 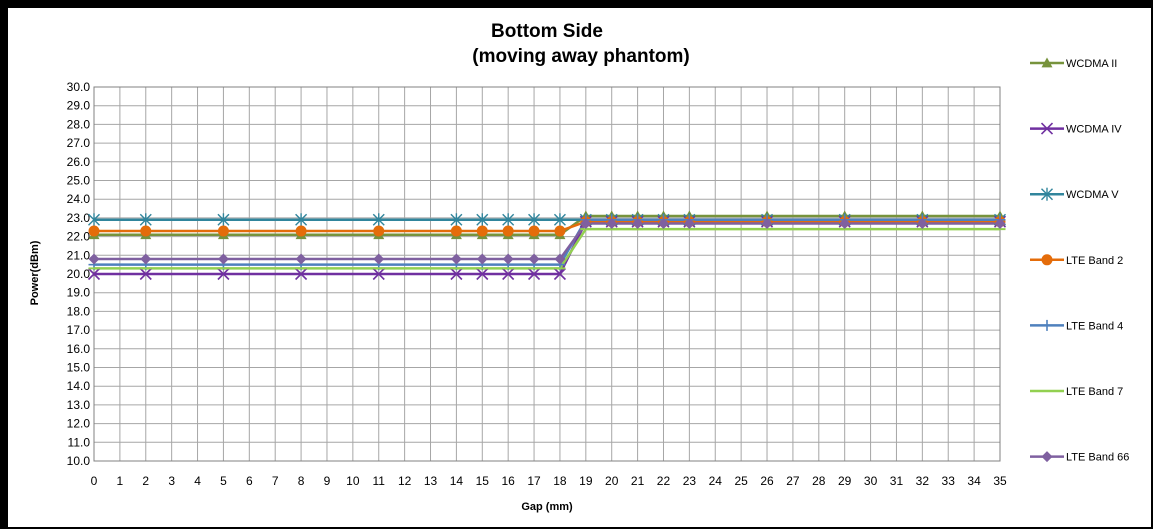 What do you see at coordinates (79, 199) in the screenshot?
I see `y-tick-label: 24.0` at bounding box center [79, 199].